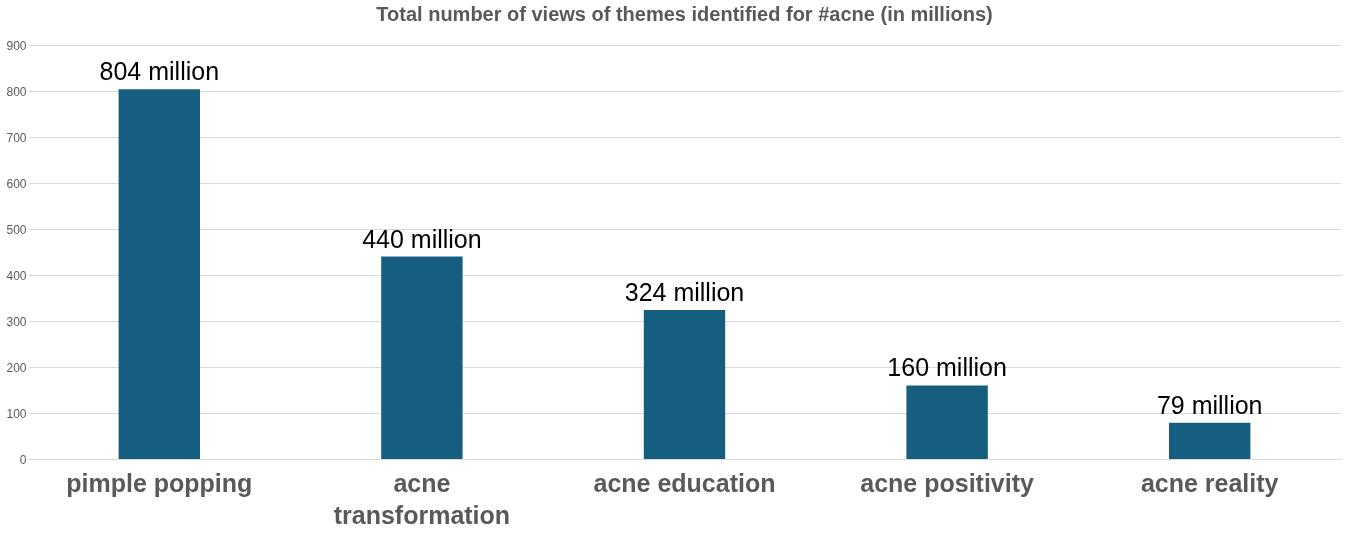 The width and height of the screenshot is (1351, 533). Describe the element at coordinates (16, 137) in the screenshot. I see `y-tick-label: 700` at that location.